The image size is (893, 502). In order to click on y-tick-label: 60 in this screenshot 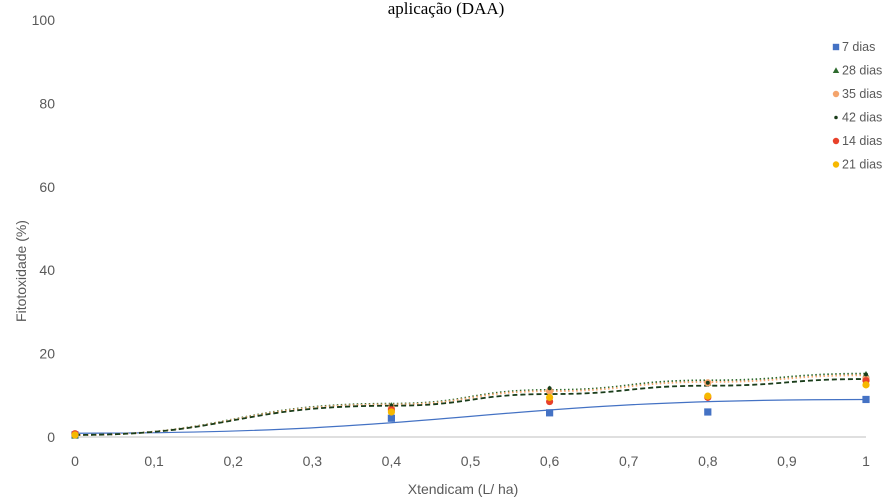, I will do `click(47, 187)`.